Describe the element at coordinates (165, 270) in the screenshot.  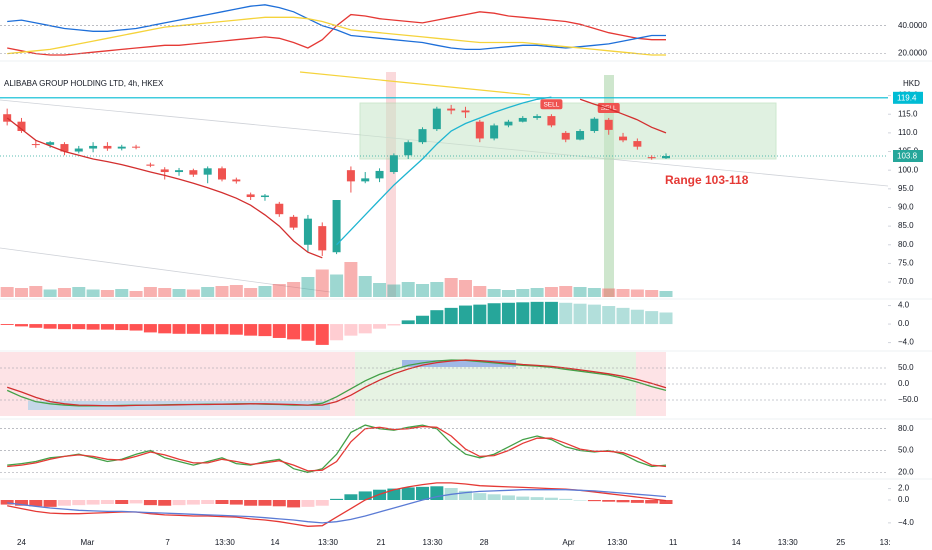
I see `trend-line` at that location.